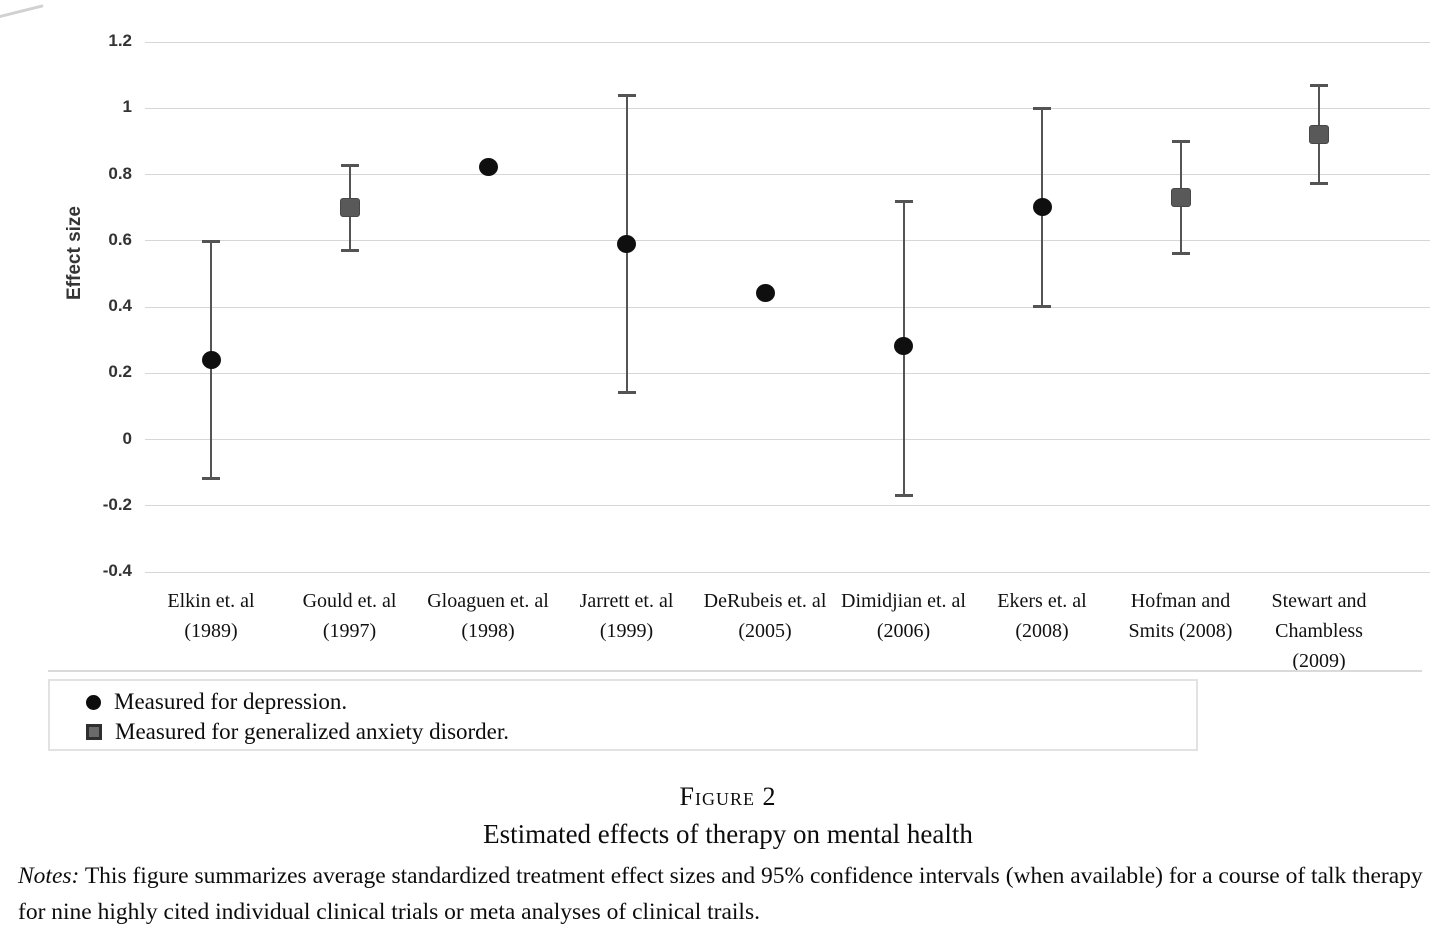  What do you see at coordinates (488, 601) in the screenshot?
I see `category-label-line: Gloaguen et. al` at bounding box center [488, 601].